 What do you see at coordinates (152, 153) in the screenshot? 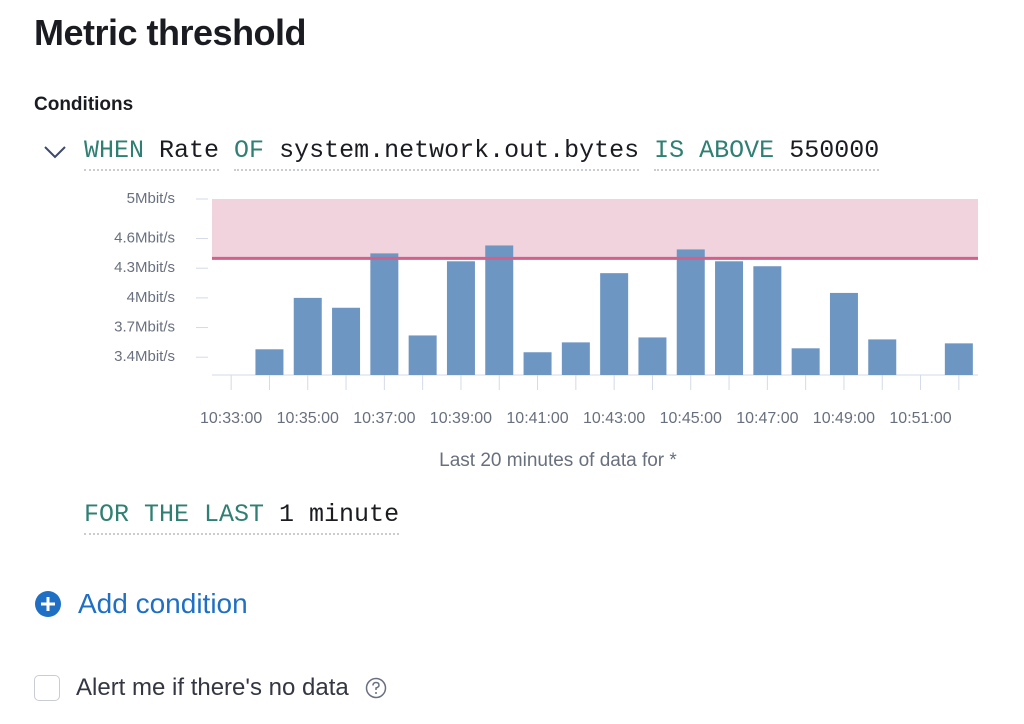
I see `expr-group: WHEN Rate` at bounding box center [152, 153].